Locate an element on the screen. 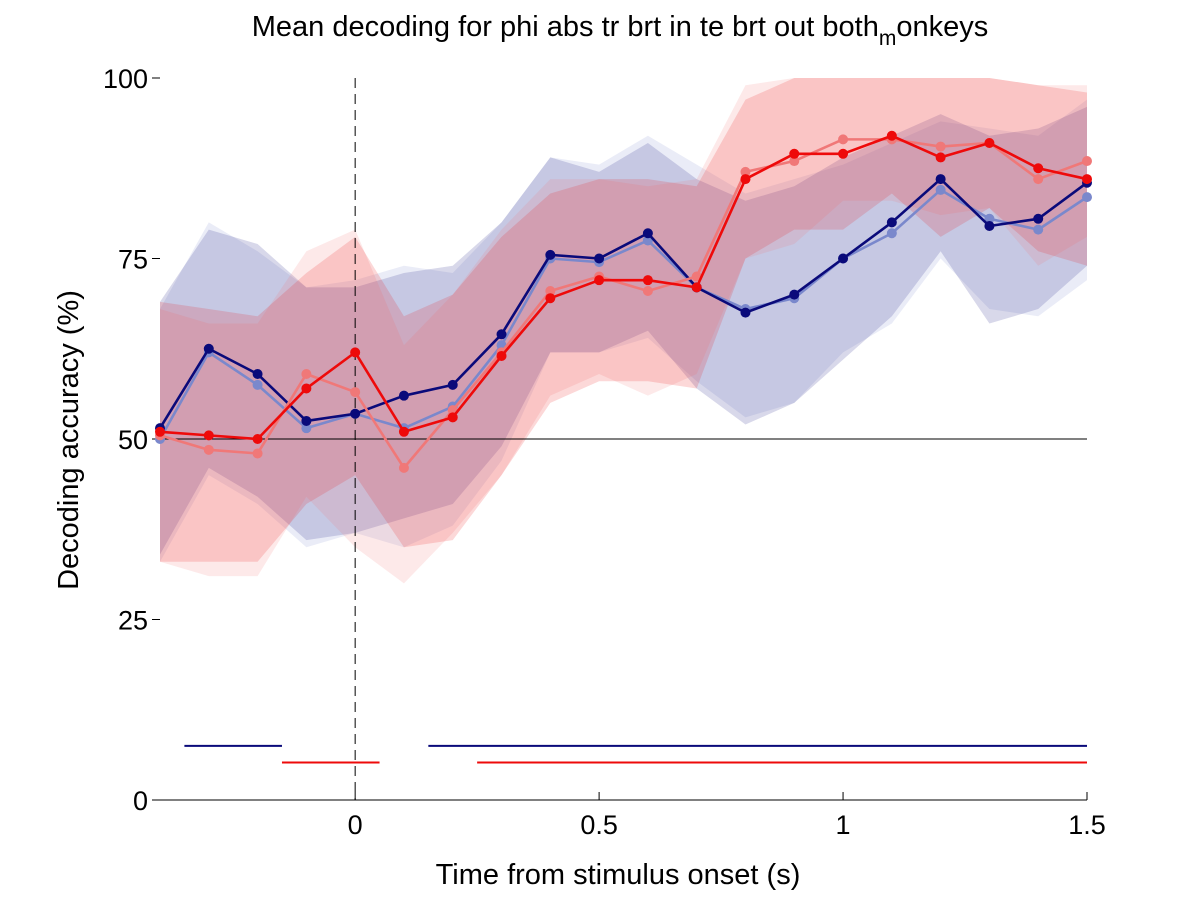  x-tick-label: 1.5 is located at coordinates (1087, 825).